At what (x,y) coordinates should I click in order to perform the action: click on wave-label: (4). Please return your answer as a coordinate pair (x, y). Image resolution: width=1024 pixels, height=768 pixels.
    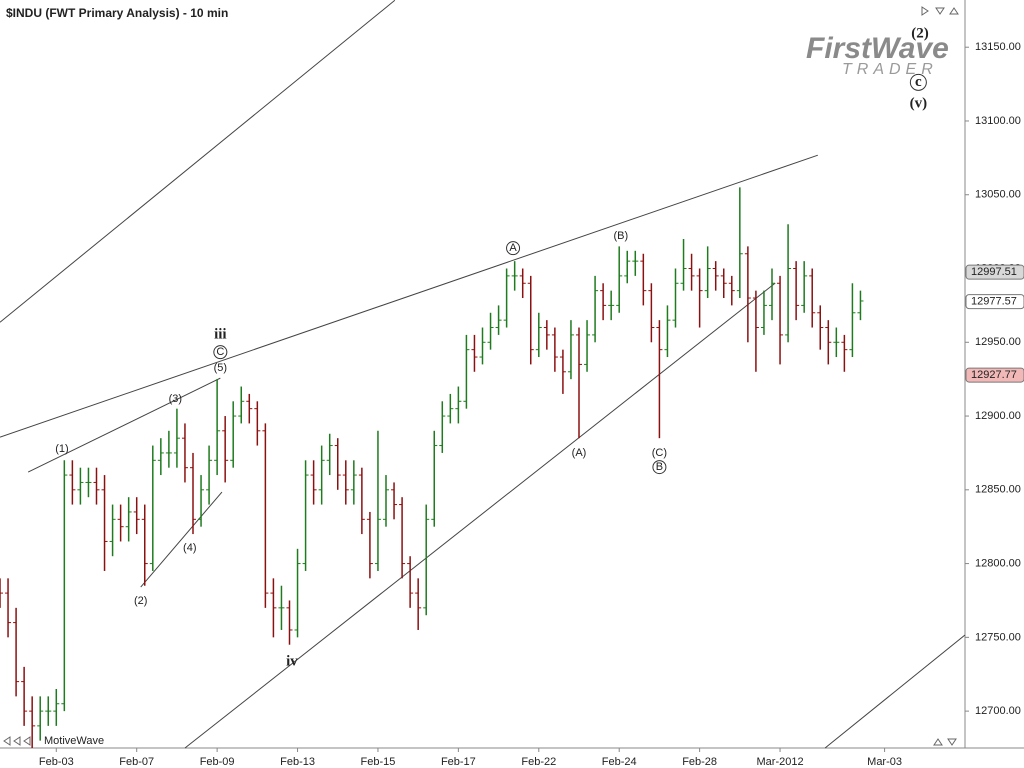
    Looking at the image, I should click on (189, 548).